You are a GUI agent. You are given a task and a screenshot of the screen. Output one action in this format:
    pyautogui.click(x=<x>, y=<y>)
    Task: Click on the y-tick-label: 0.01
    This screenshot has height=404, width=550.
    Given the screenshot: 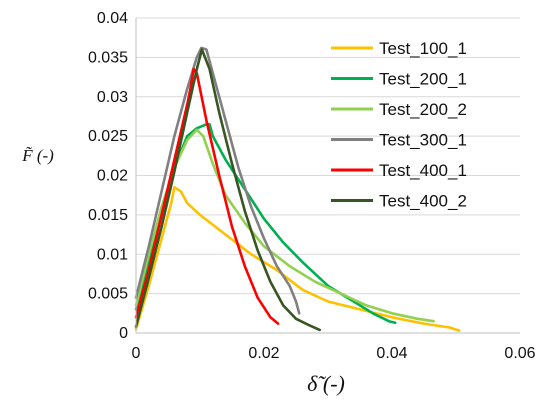 What is the action you would take?
    pyautogui.click(x=112, y=254)
    